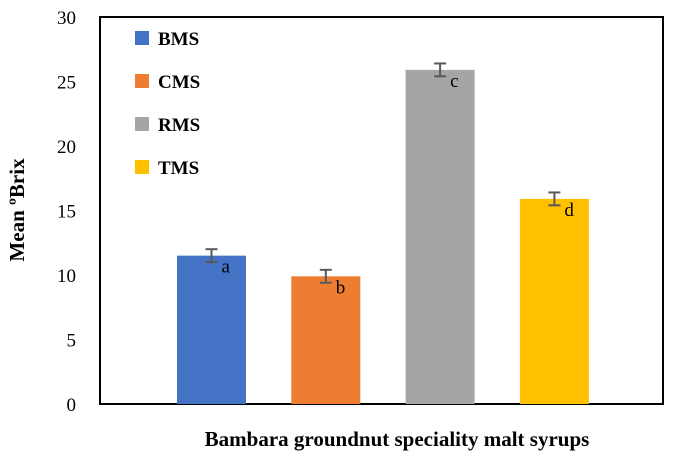 The width and height of the screenshot is (674, 458). What do you see at coordinates (167, 104) in the screenshot?
I see `legend: BMS CMS RMS TMS` at bounding box center [167, 104].